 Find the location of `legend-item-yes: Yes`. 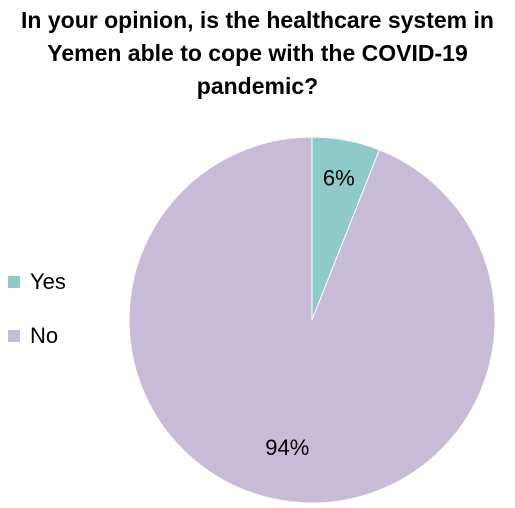

legend-item-yes: Yes is located at coordinates (37, 282).